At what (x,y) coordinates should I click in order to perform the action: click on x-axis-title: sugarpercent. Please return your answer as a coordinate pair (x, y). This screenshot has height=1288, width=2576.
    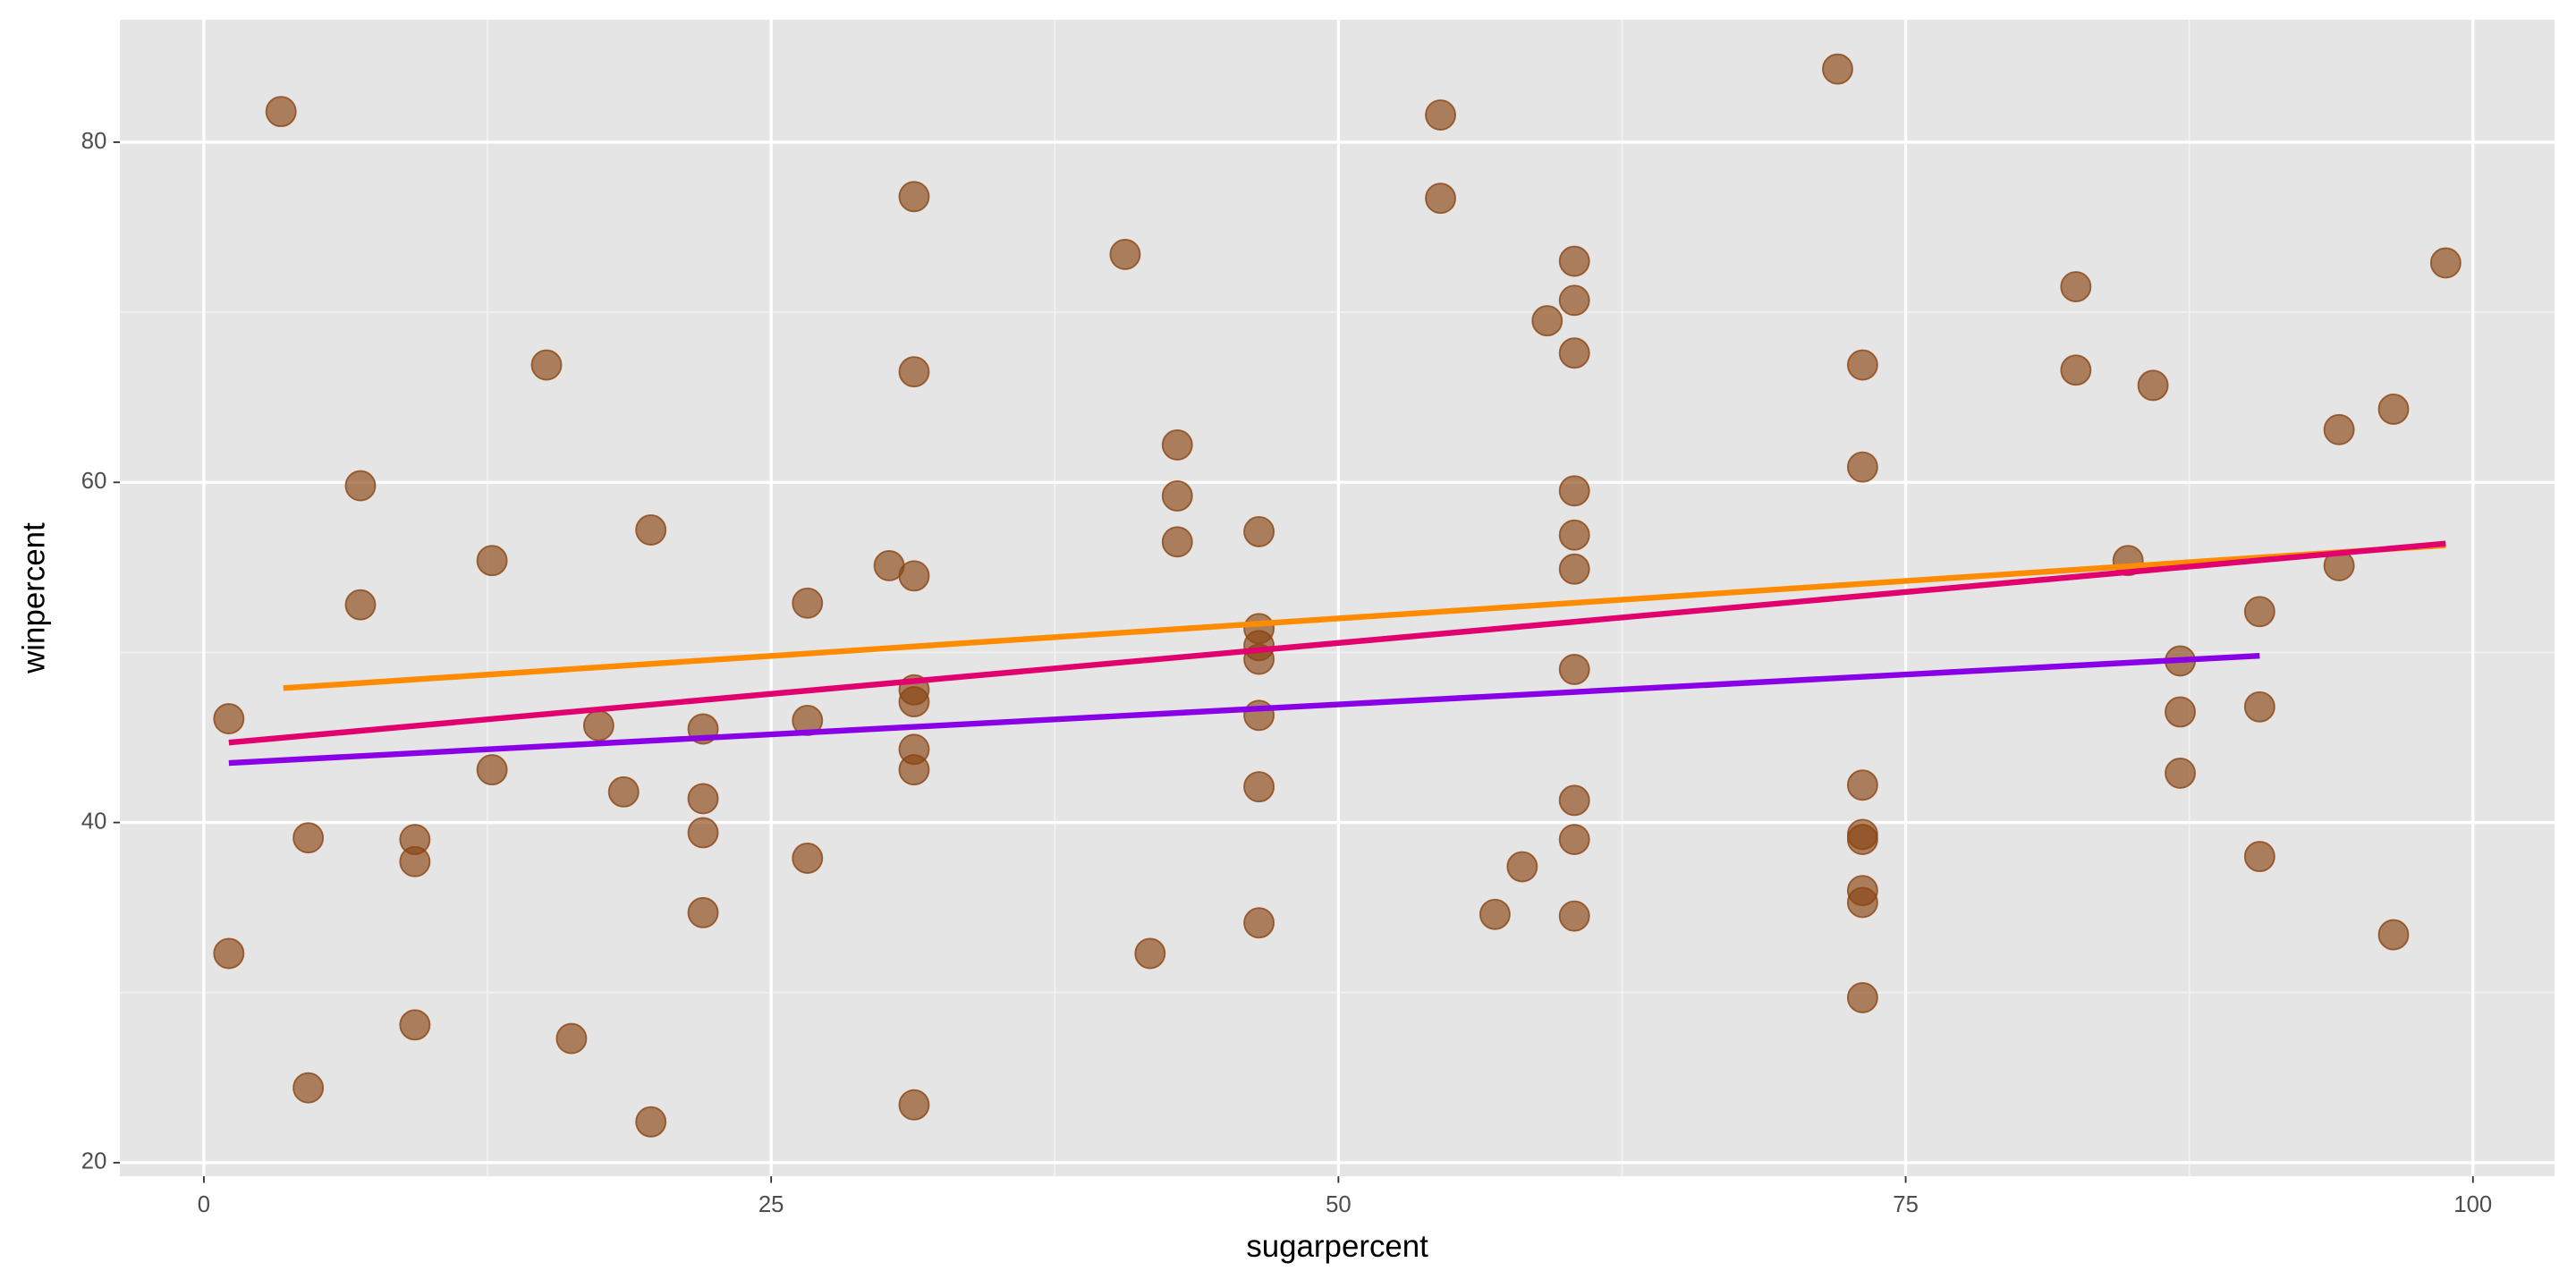
    Looking at the image, I should click on (1337, 1246).